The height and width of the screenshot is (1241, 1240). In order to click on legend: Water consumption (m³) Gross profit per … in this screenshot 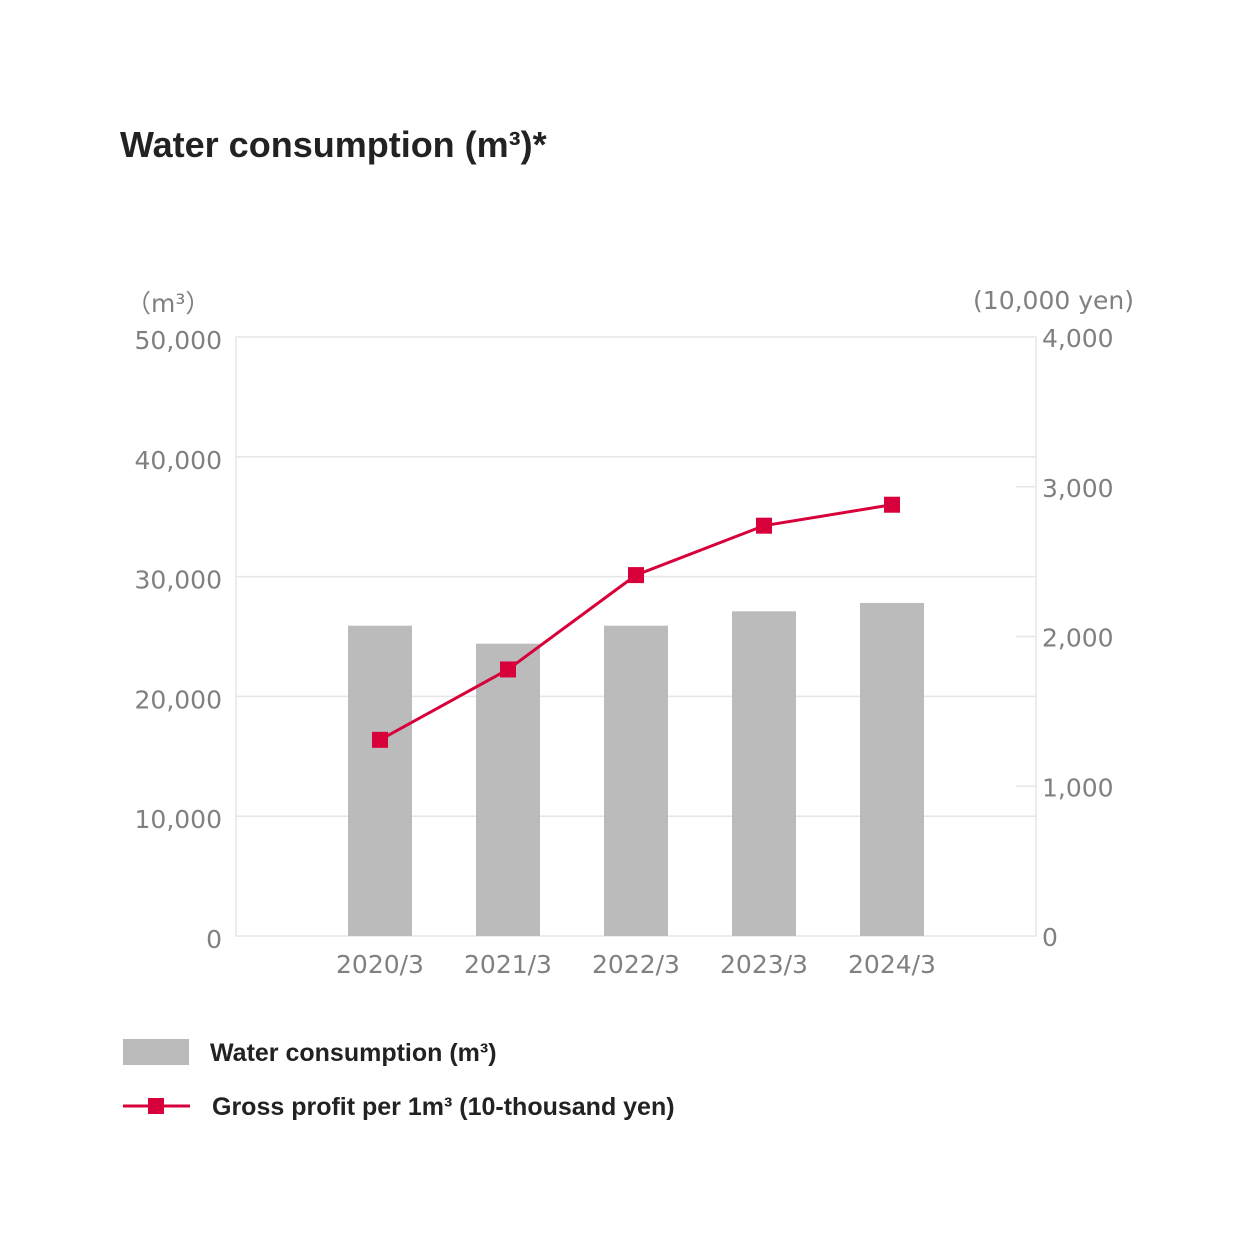, I will do `click(399, 1080)`.